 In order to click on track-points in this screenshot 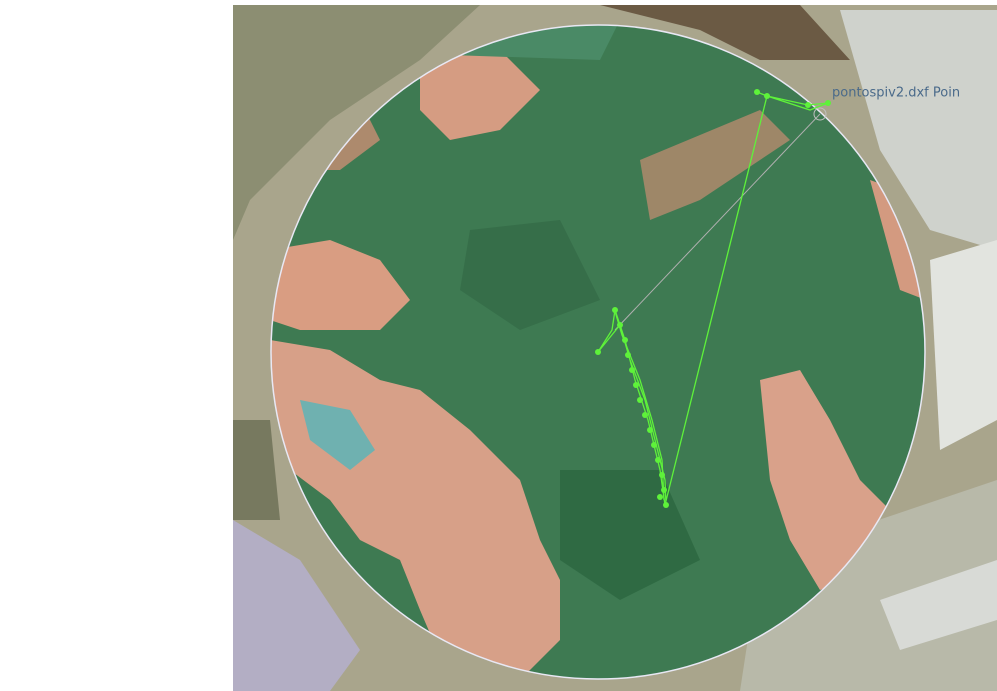, I will do `click(713, 298)`.